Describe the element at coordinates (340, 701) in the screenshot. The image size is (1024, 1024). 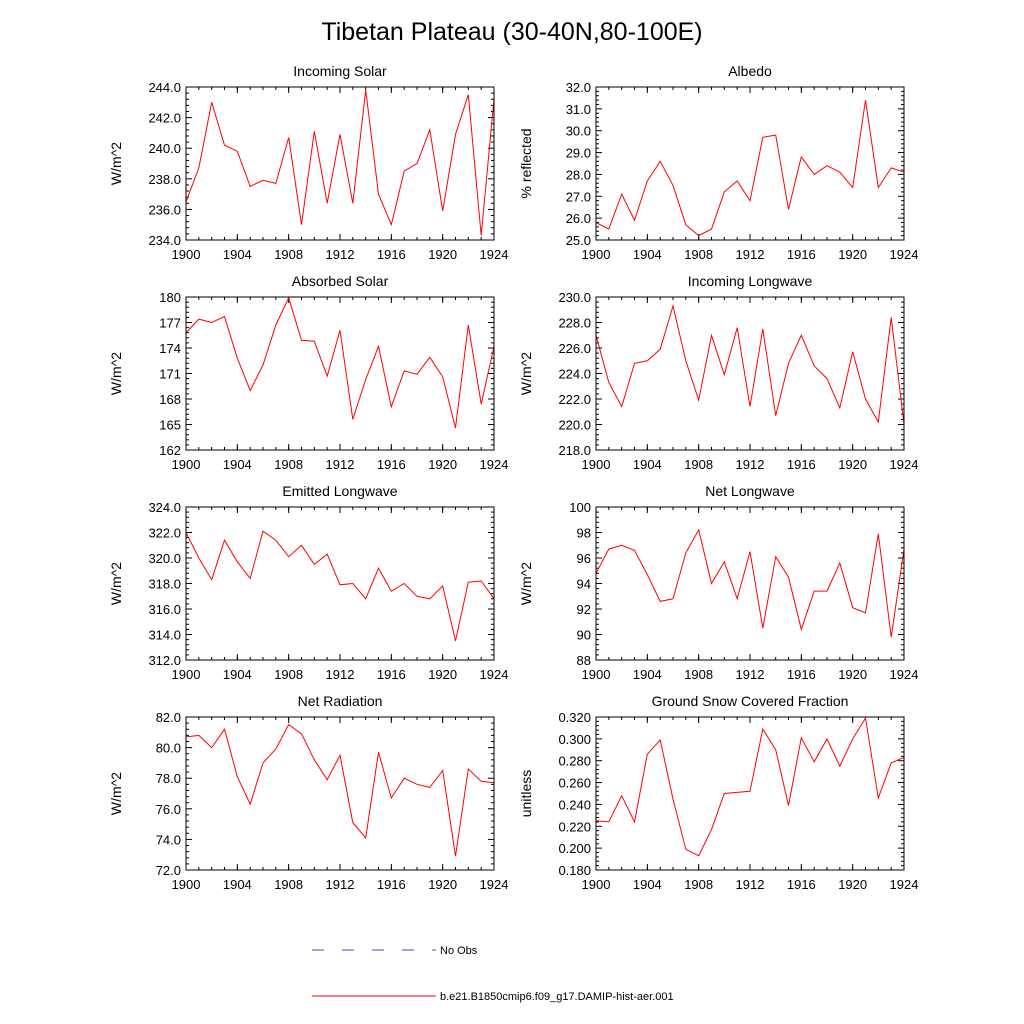
I see `panel-title: Net Radiation` at that location.